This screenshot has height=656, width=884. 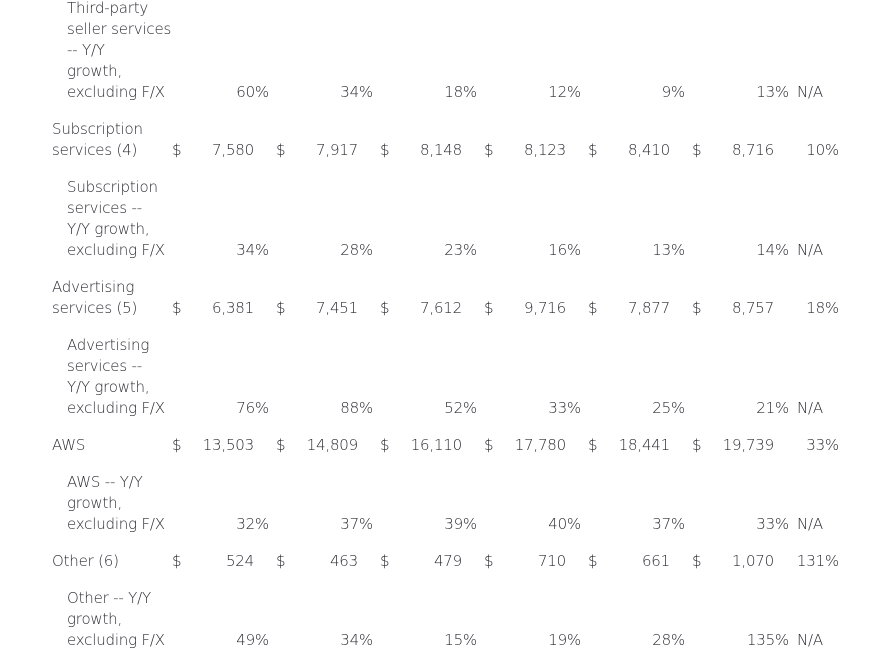 I want to click on value-q5: 9%, so click(x=673, y=92).